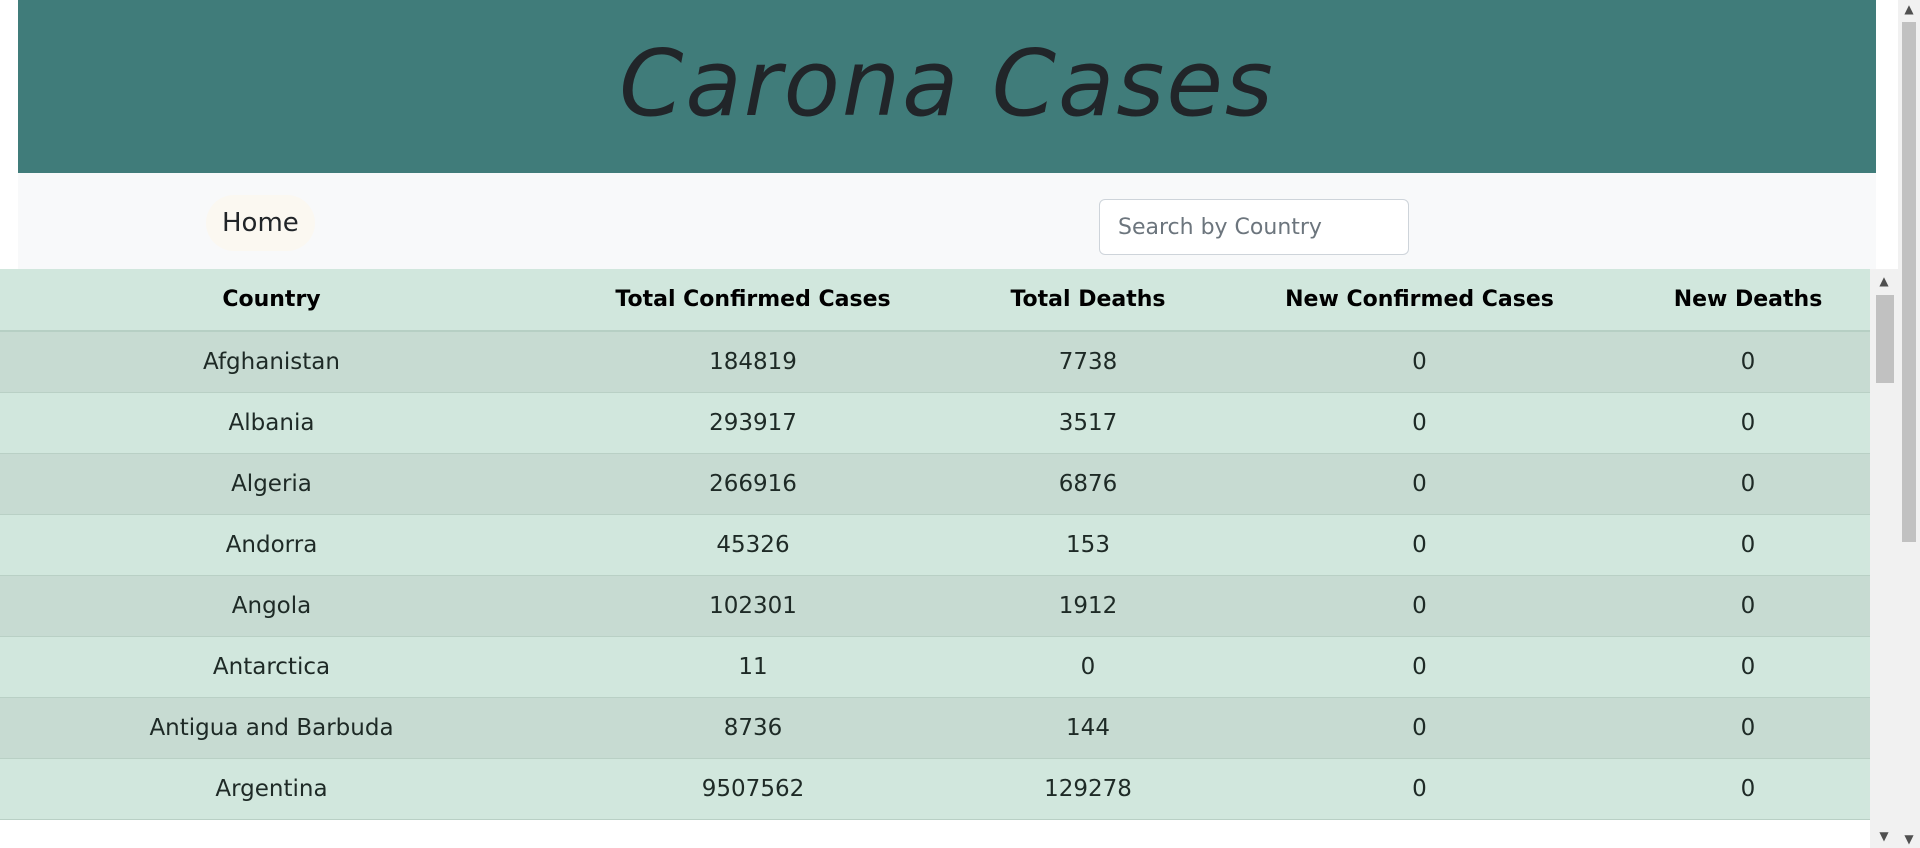 The height and width of the screenshot is (848, 1920). I want to click on table-row: Algeria 266916 6876 0 0, so click(935, 484).